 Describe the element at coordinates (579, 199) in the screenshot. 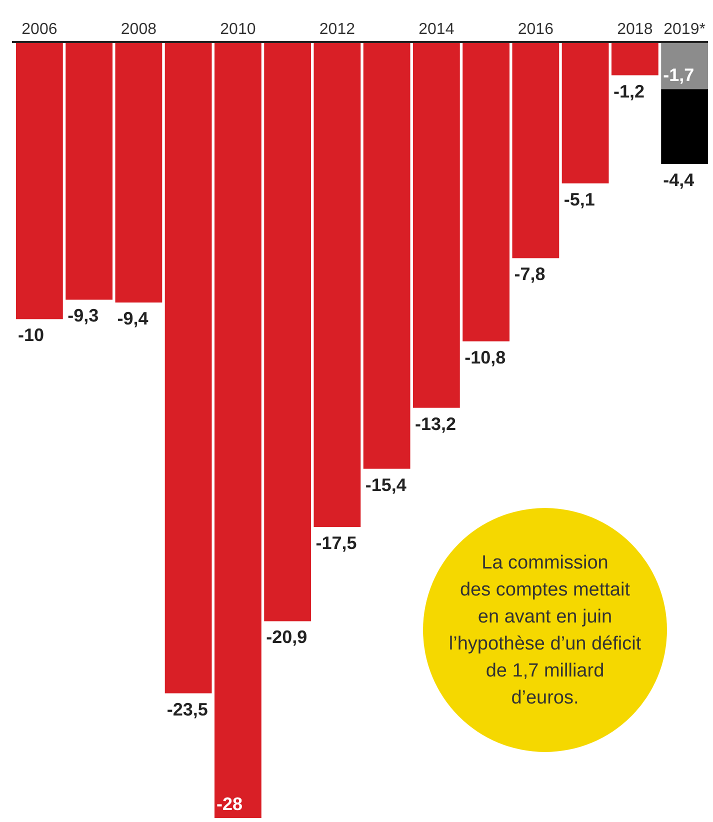

I see `data-label: -5,1` at that location.